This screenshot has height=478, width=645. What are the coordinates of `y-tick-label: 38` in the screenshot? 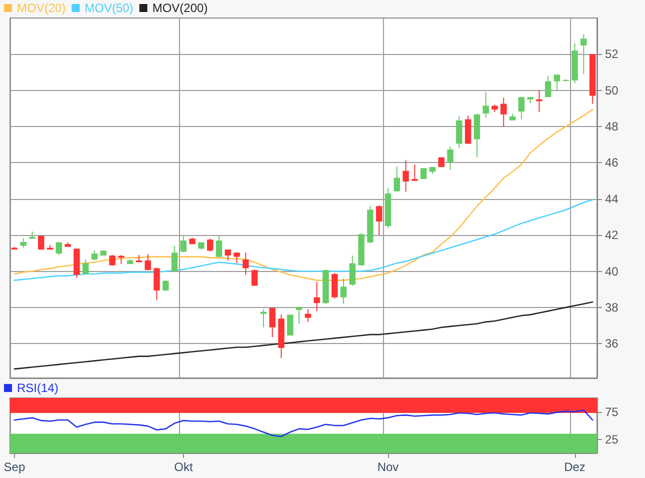 It's located at (612, 307).